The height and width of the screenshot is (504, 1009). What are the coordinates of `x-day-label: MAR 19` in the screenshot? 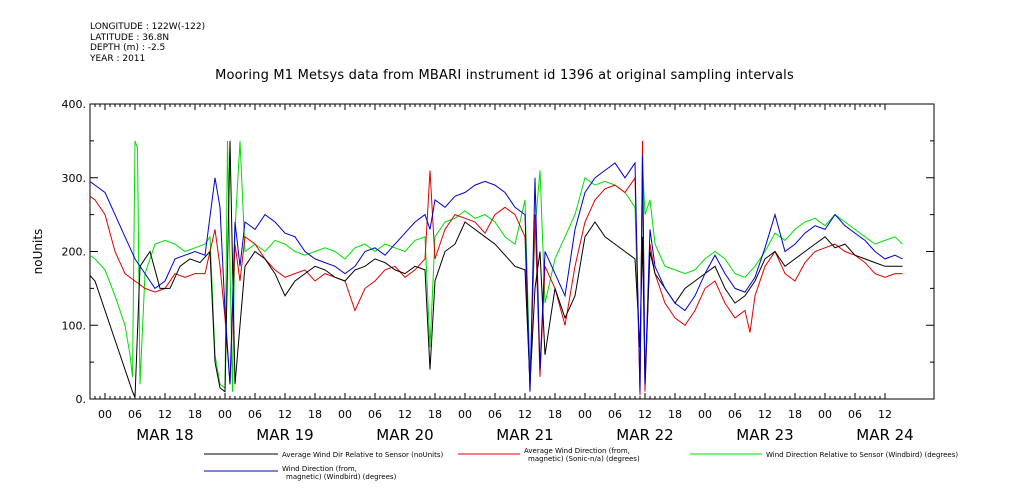 It's located at (284, 435).